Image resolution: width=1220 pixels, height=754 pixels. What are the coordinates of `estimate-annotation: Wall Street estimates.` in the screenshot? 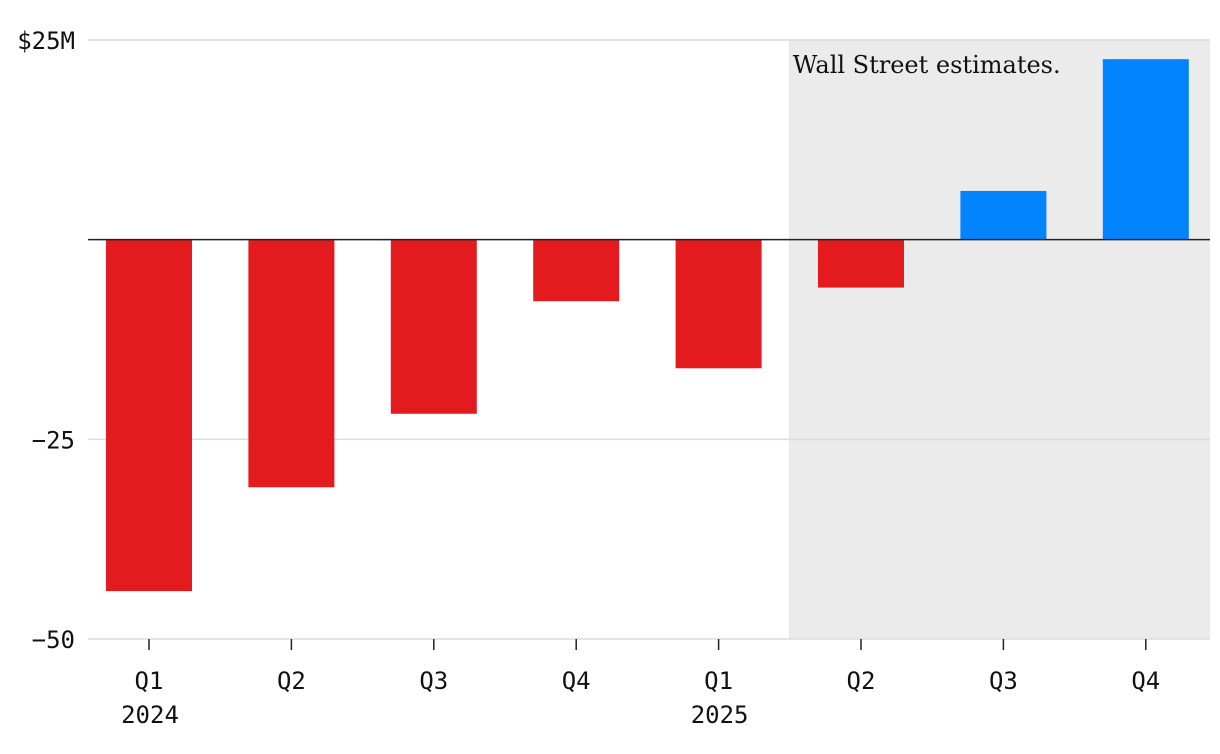 It's located at (927, 65).